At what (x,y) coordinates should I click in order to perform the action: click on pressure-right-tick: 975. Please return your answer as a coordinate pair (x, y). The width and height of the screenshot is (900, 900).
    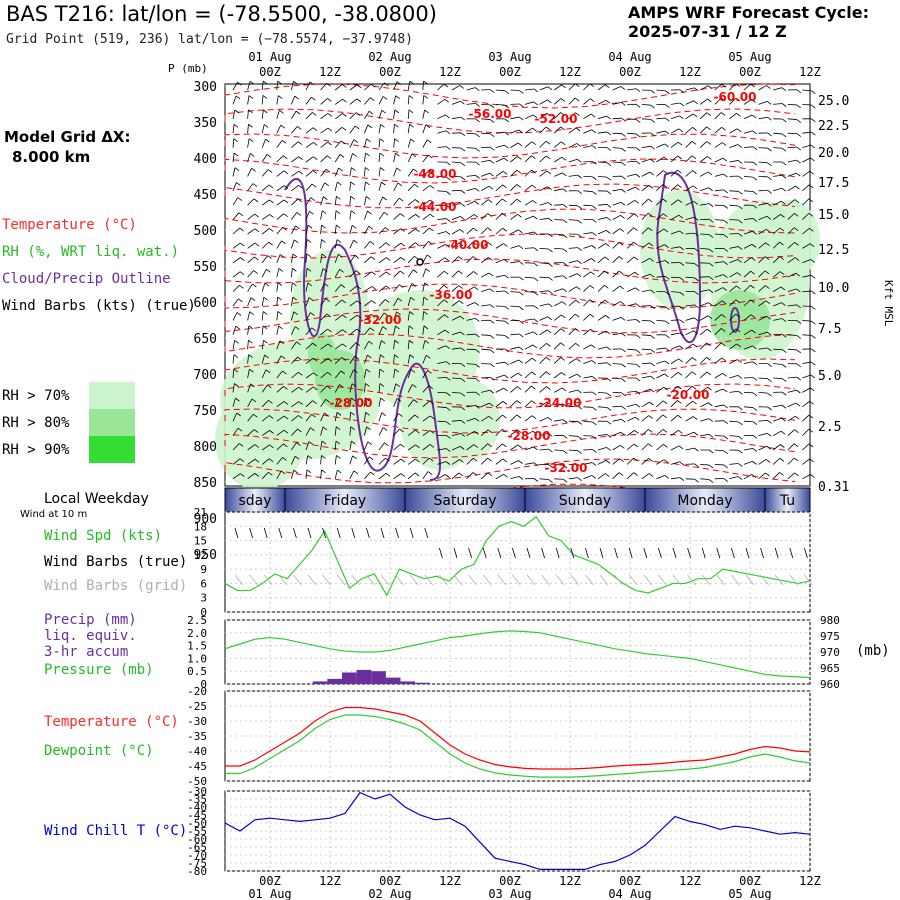
    Looking at the image, I should click on (830, 636).